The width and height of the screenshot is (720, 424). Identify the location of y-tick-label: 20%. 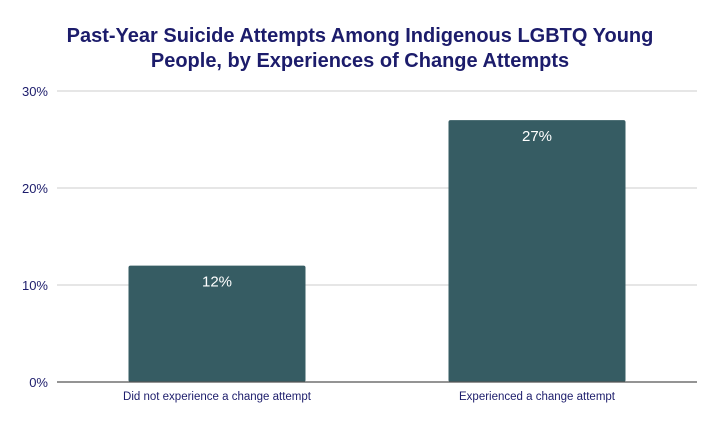
(35, 188).